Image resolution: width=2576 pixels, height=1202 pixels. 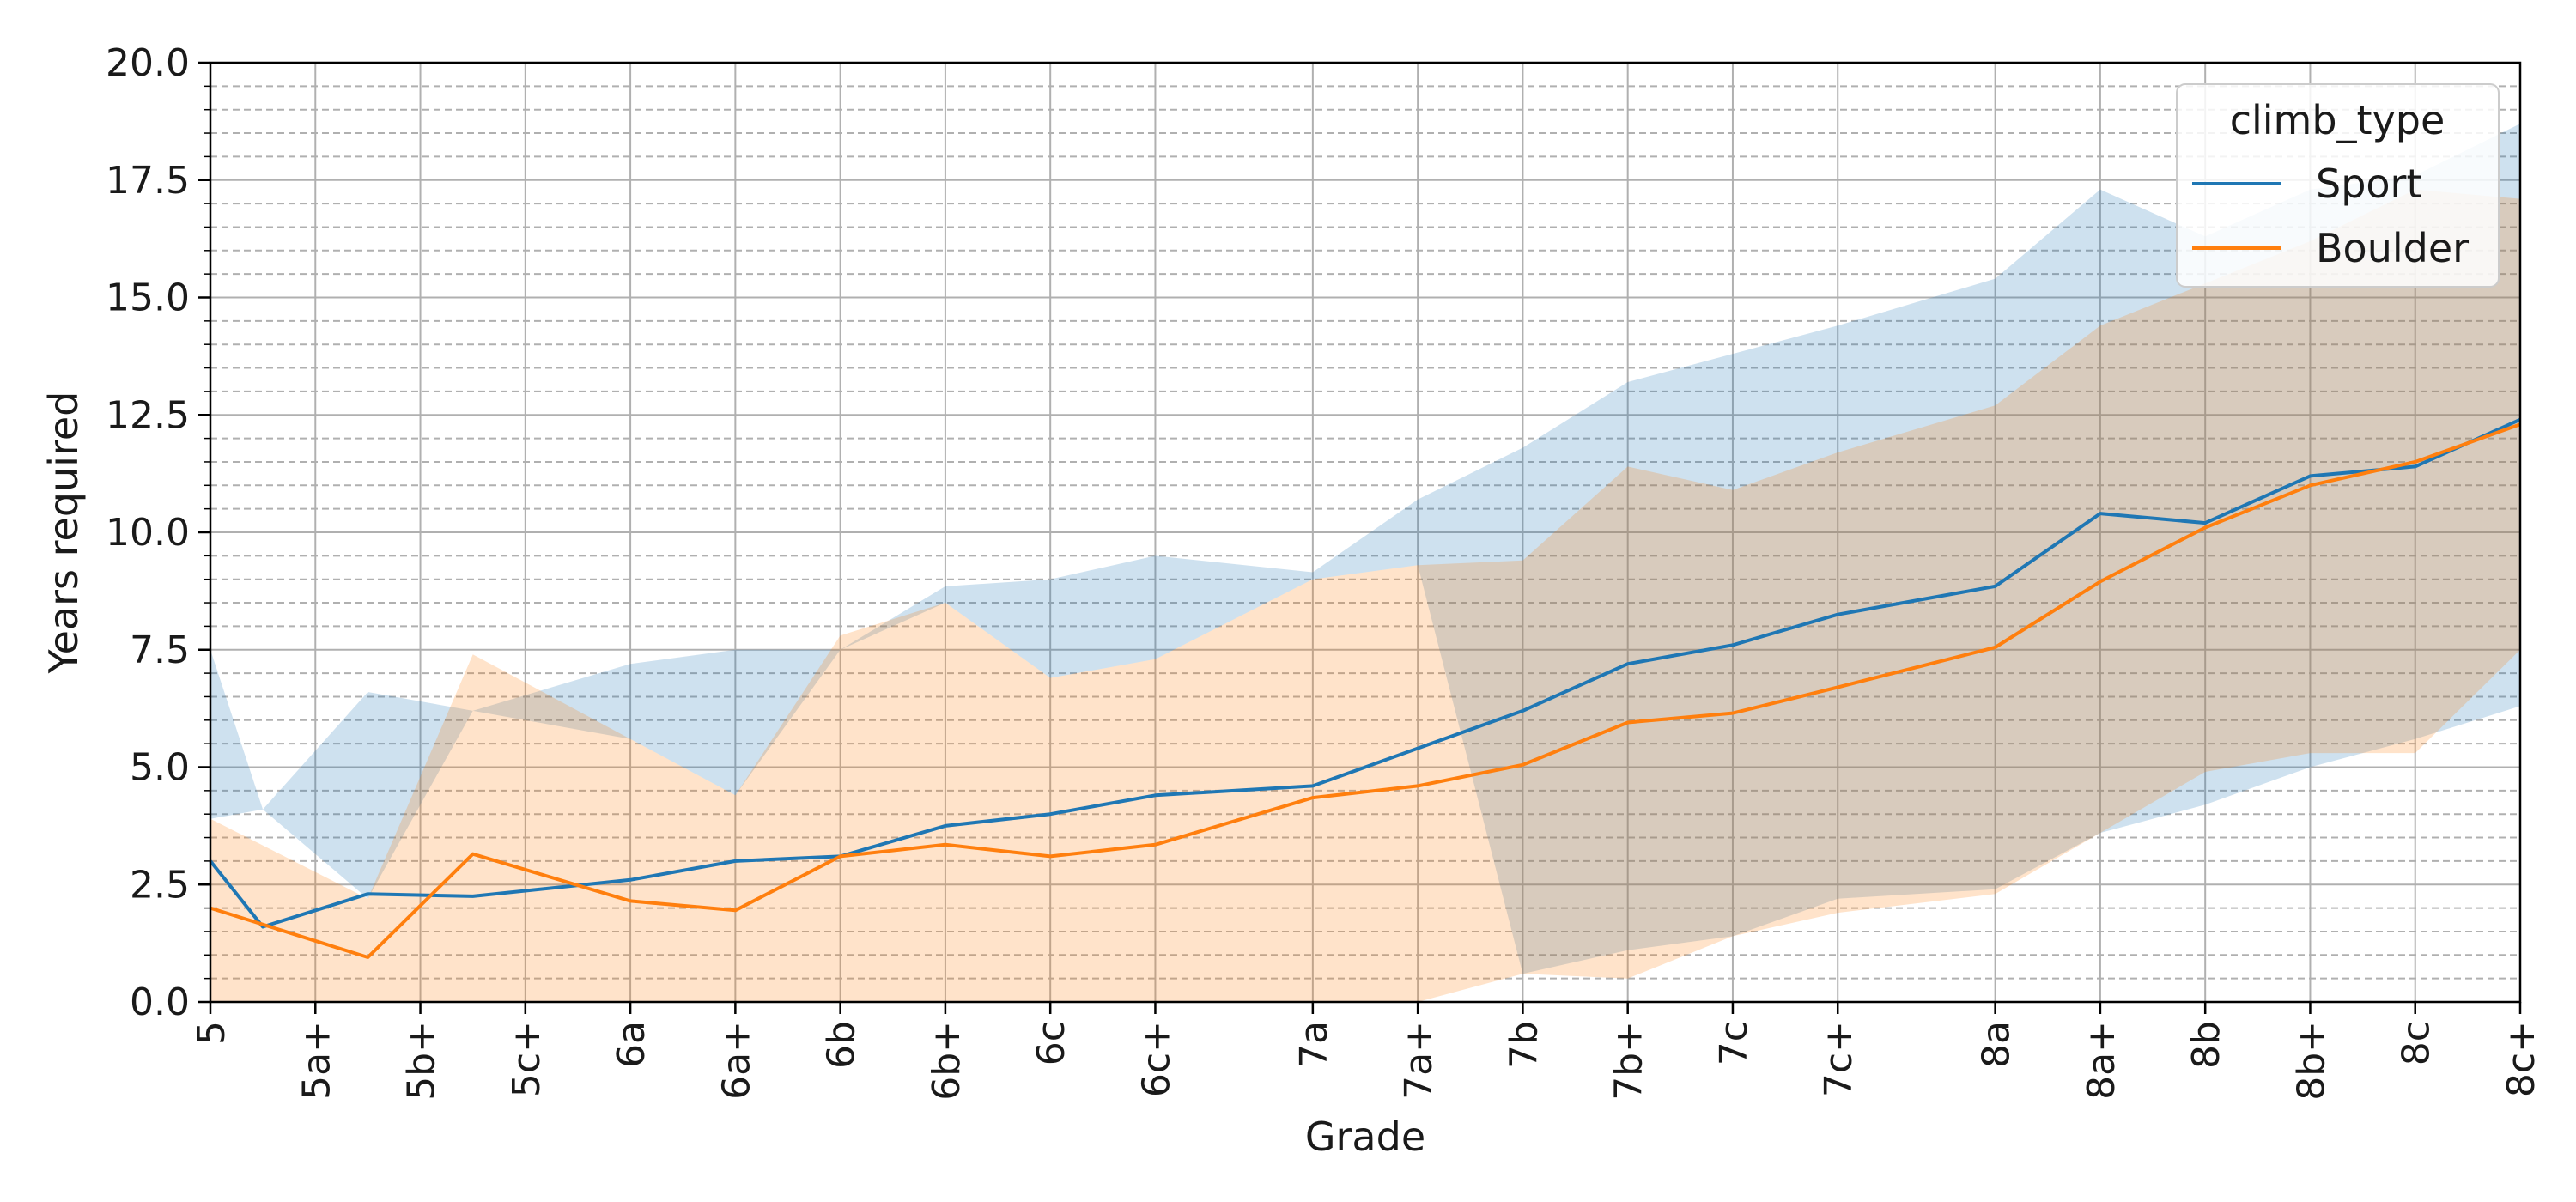 I want to click on y-tick-label: 7.5, so click(x=160, y=650).